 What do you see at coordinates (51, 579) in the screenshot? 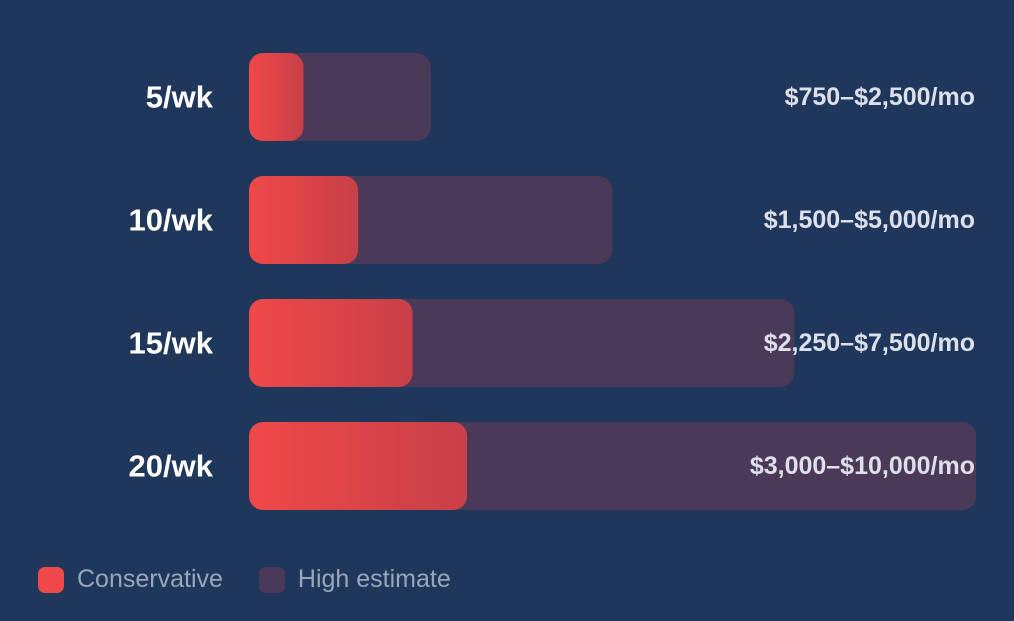
I see `legend-swatch-conservative` at bounding box center [51, 579].